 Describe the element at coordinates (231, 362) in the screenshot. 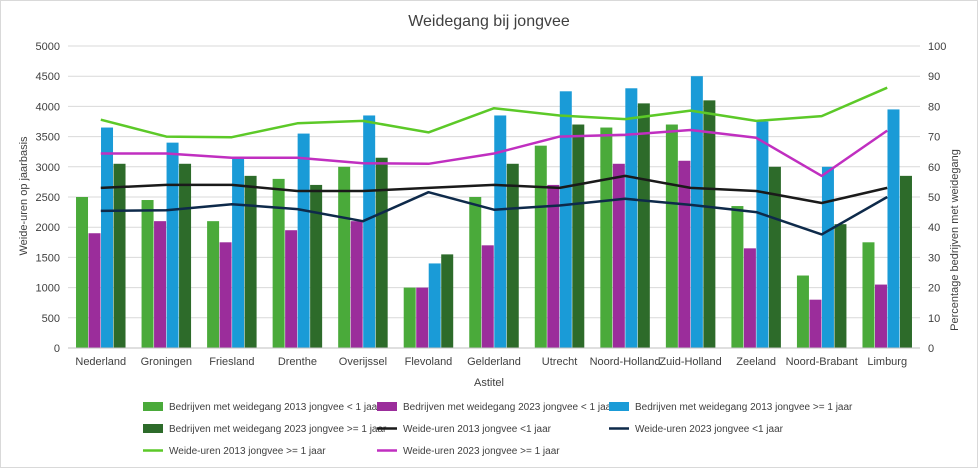

I see `x-tick-label: Friesland` at that location.